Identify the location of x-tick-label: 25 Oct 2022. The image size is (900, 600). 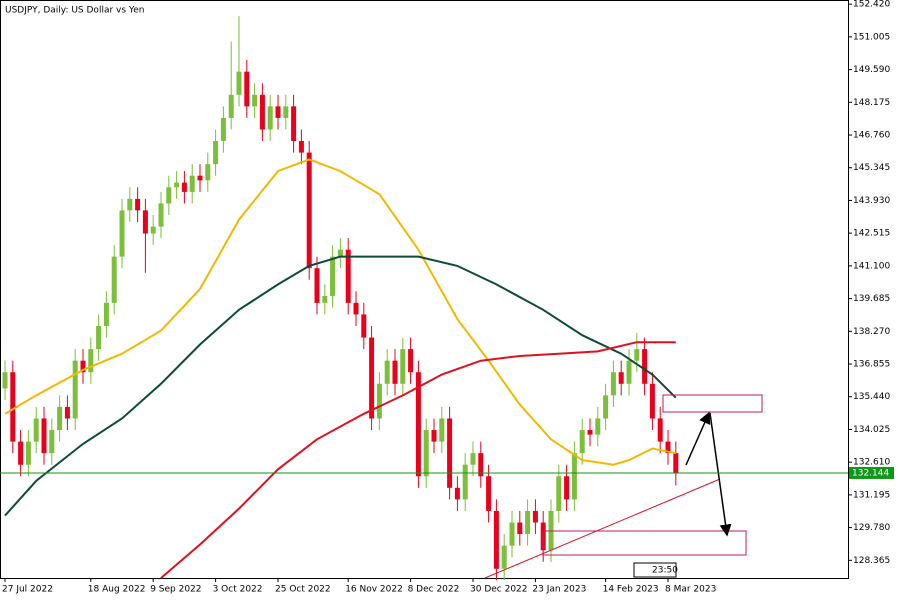
(303, 590).